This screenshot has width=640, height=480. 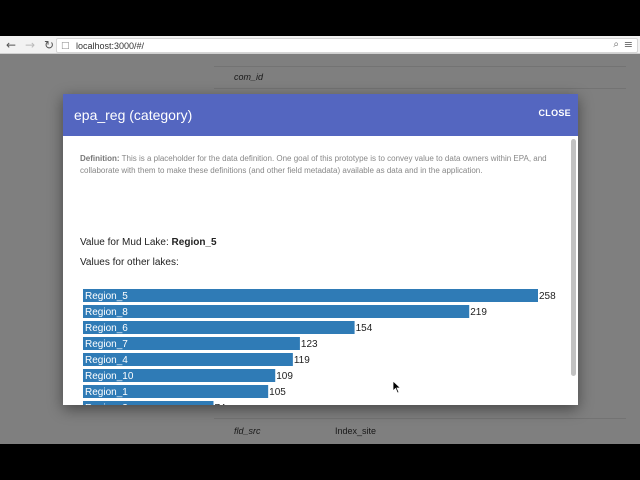 What do you see at coordinates (106, 392) in the screenshot?
I see `bar-category-label: Region_1` at bounding box center [106, 392].